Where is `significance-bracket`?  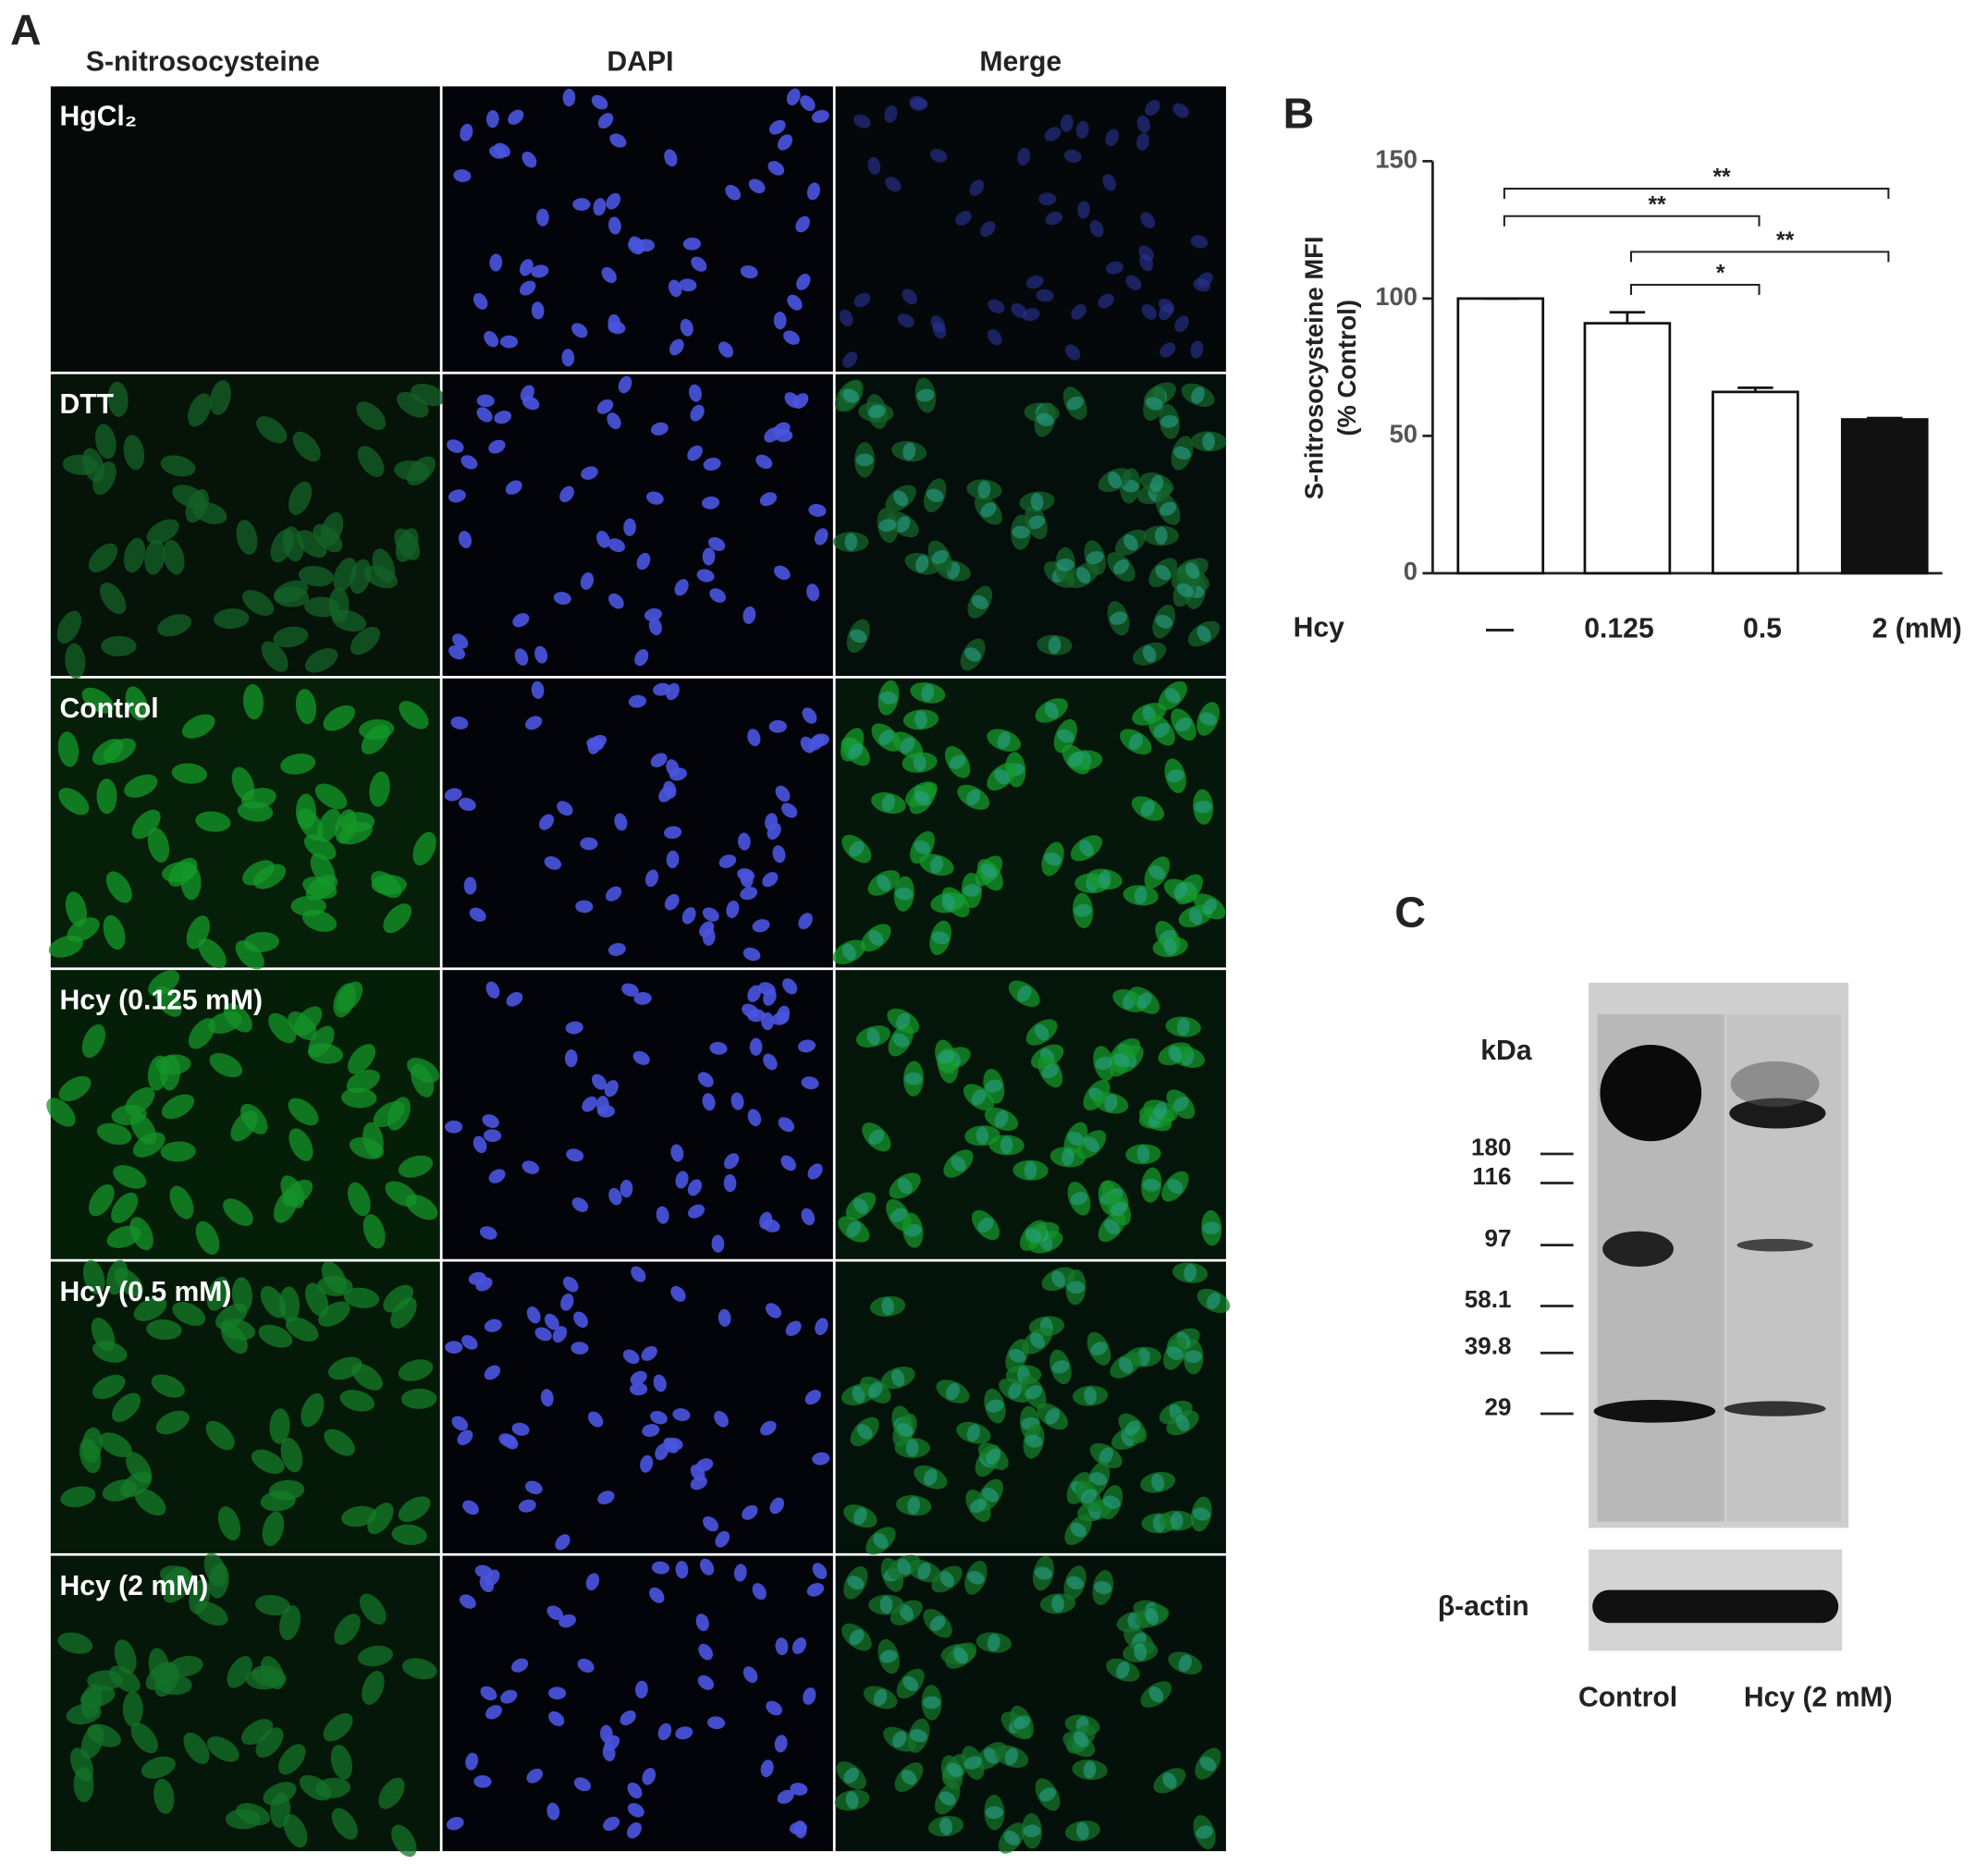
significance-bracket is located at coordinates (1696, 194).